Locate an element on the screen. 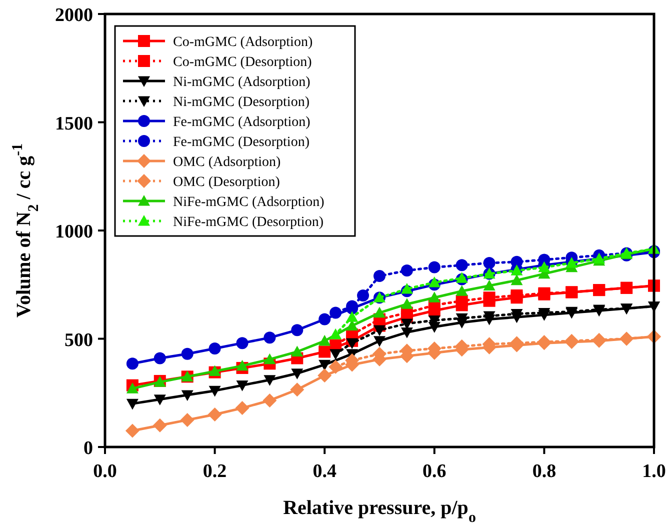 This screenshot has height=526, width=669. y-tick-label: 2000 is located at coordinates (74, 15).